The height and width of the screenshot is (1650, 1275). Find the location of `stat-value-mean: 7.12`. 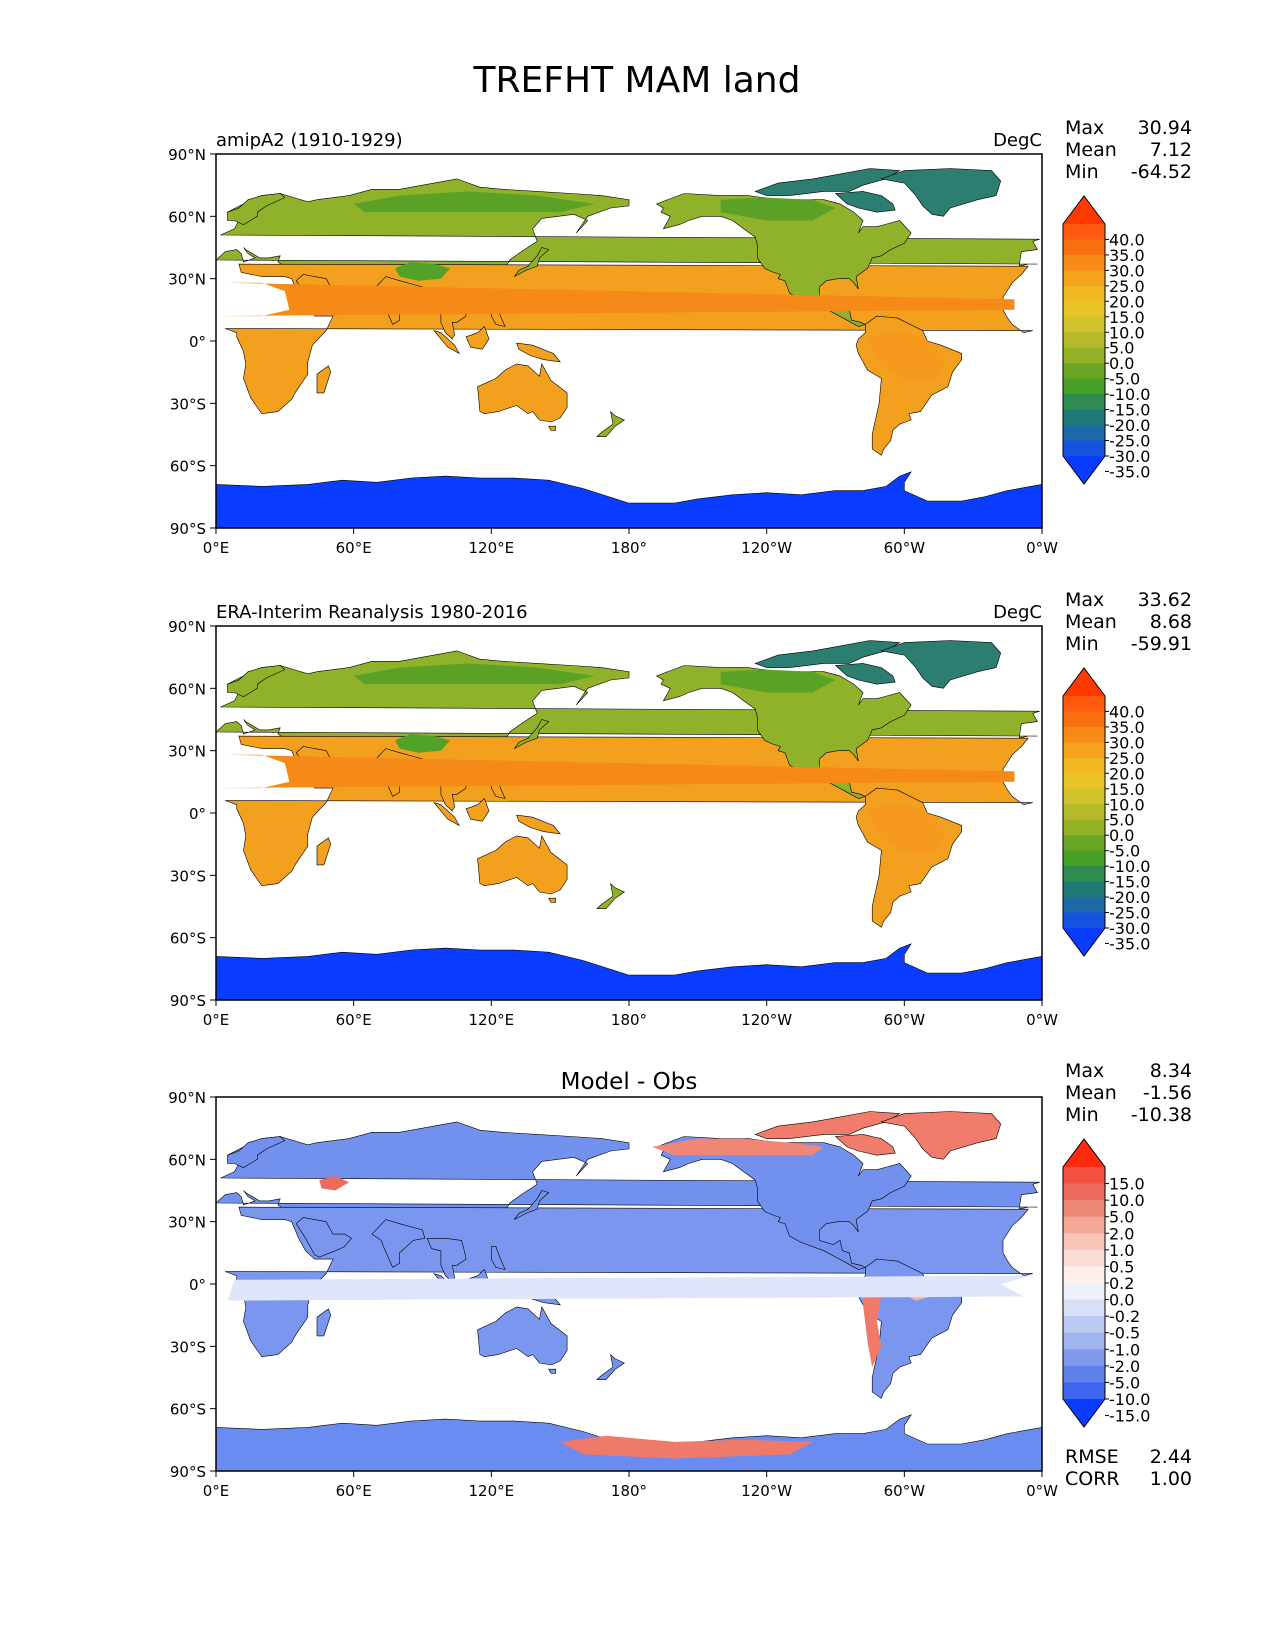

stat-value-mean: 7.12 is located at coordinates (1171, 150).